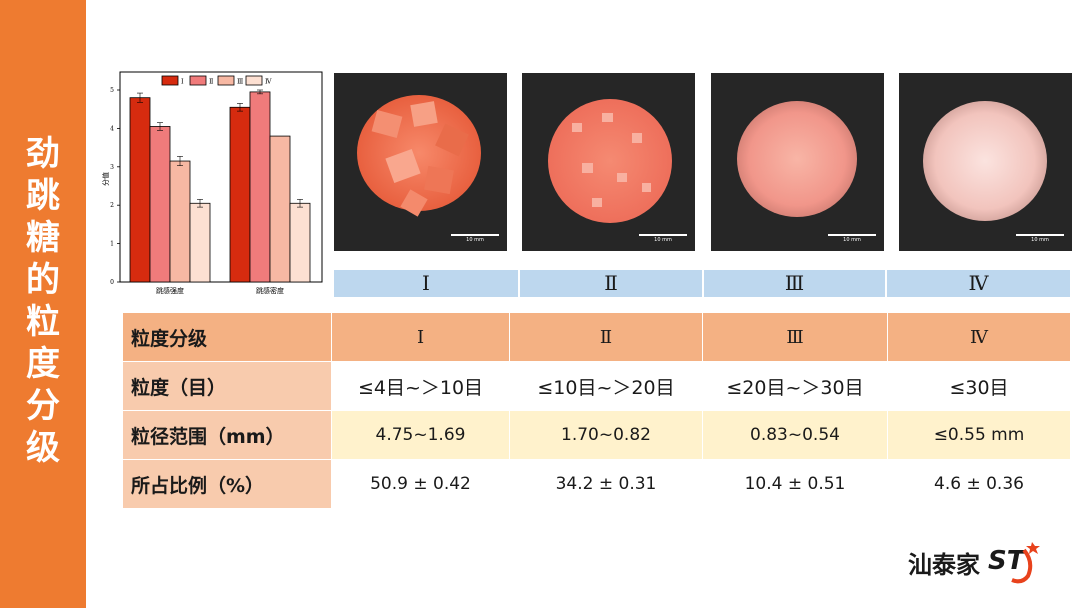 The image size is (1080, 608). What do you see at coordinates (227, 337) in the screenshot?
I see `row-header: 粒度分级` at bounding box center [227, 337].